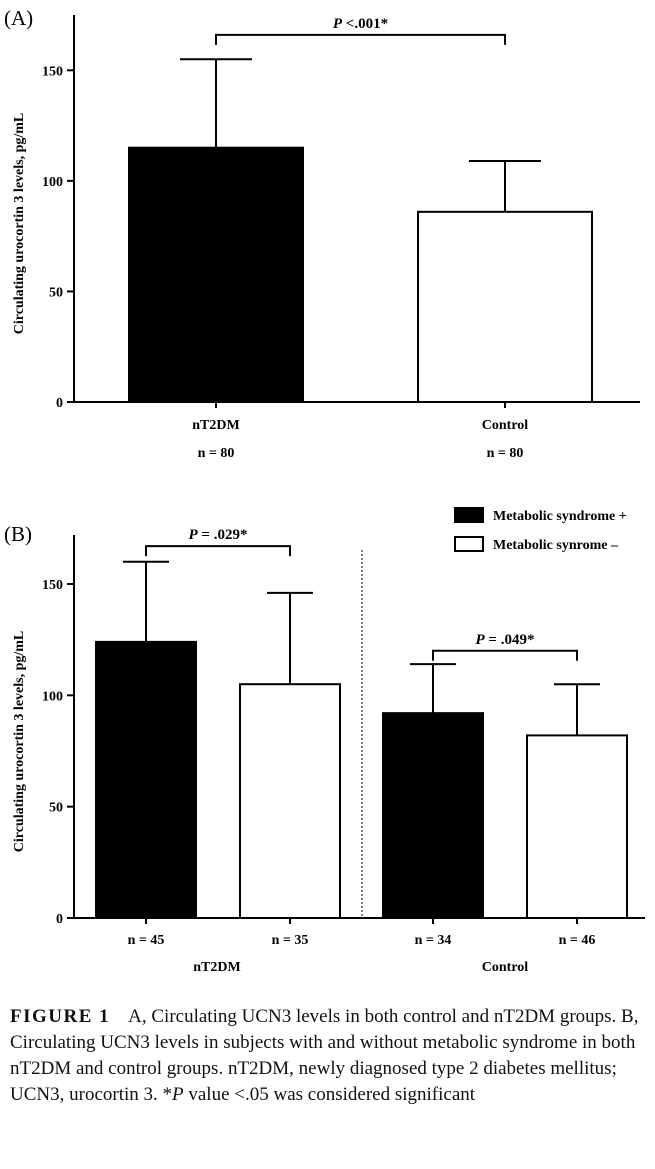 The image size is (655, 1169). Describe the element at coordinates (360, 39) in the screenshot. I see `panel-a-significance-bracket` at that location.